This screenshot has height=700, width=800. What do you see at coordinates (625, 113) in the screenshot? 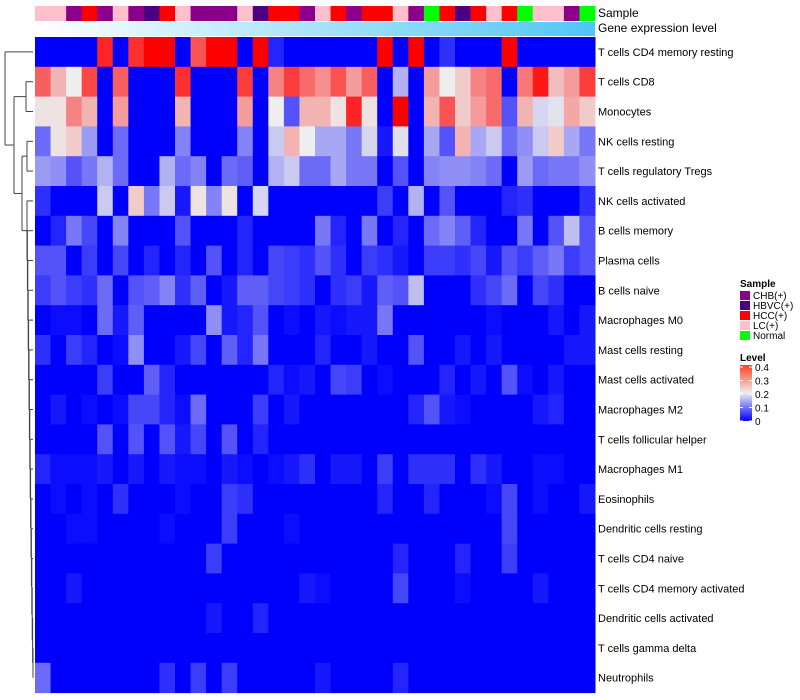
I see `row-label: Monocytes` at bounding box center [625, 113].